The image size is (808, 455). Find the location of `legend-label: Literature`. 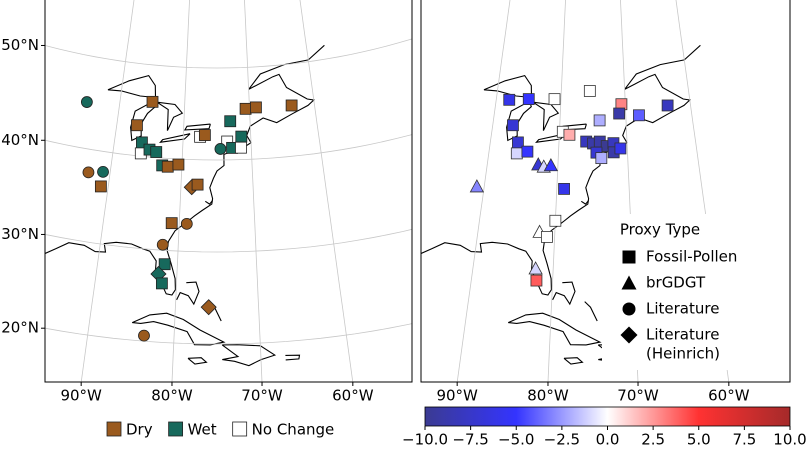

legend-label: Literature is located at coordinates (682, 309).